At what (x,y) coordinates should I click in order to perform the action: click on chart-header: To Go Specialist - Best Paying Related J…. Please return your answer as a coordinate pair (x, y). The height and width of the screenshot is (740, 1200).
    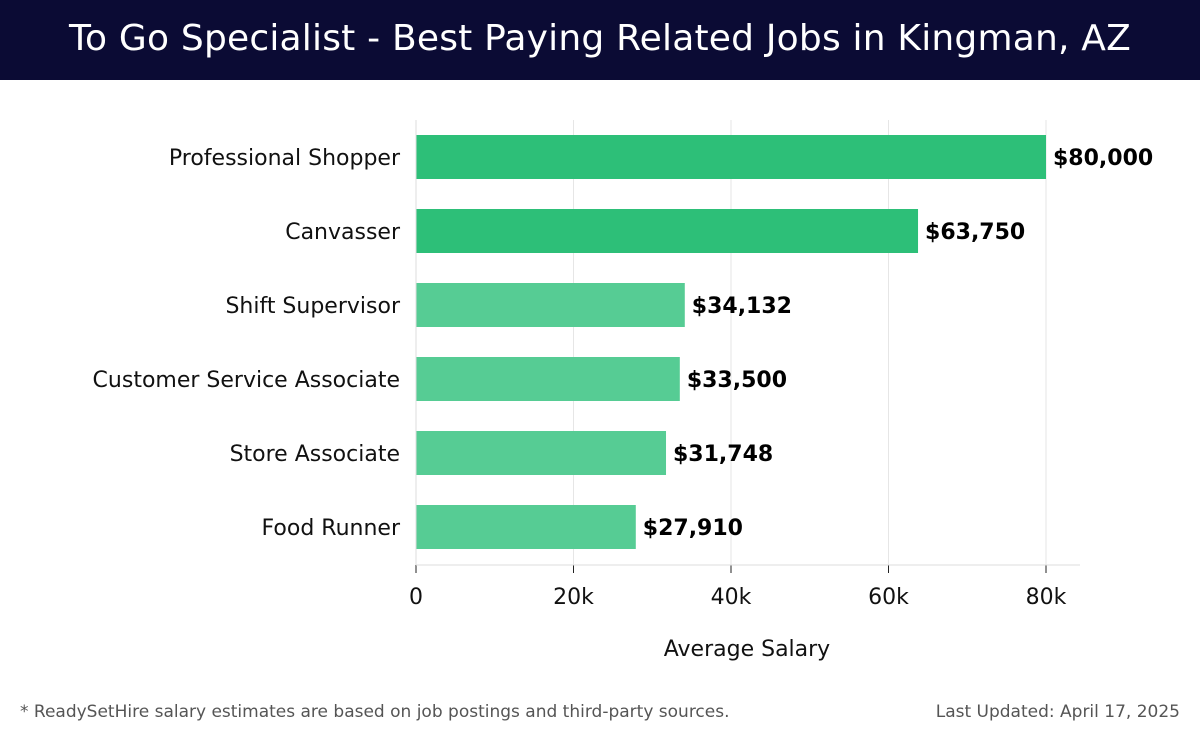
    Looking at the image, I should click on (600, 40).